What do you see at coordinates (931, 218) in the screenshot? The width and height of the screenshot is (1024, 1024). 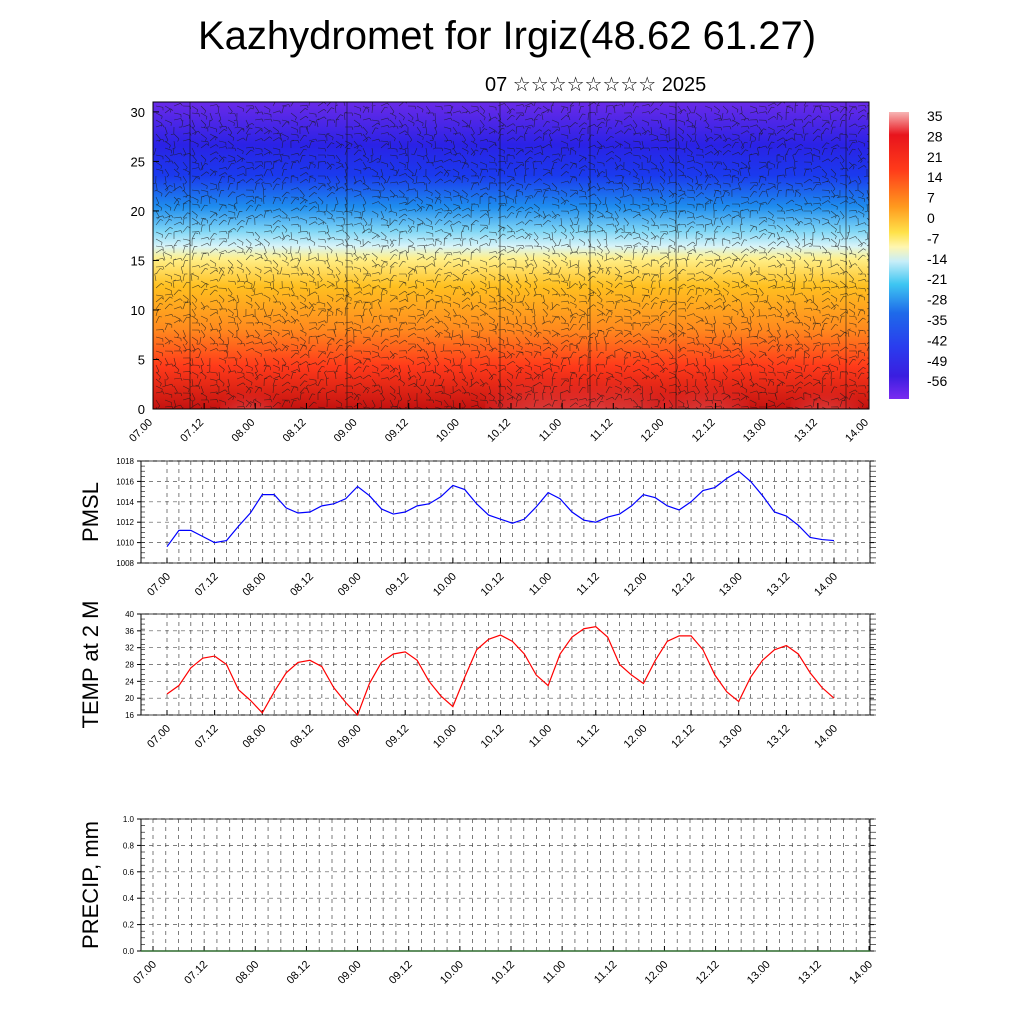 I see `colorbar-label: 0` at bounding box center [931, 218].